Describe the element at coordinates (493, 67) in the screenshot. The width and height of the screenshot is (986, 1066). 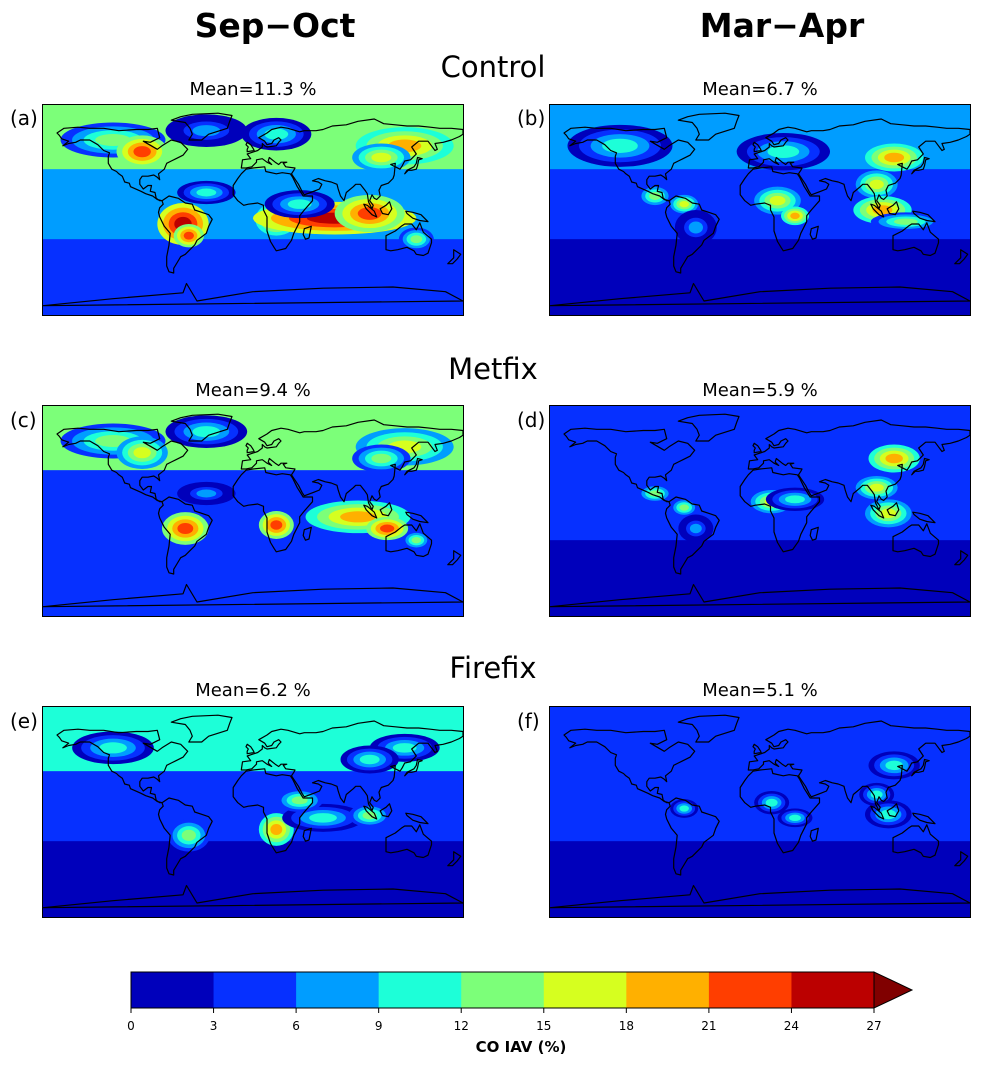
I see `row-title-control: Control` at that location.